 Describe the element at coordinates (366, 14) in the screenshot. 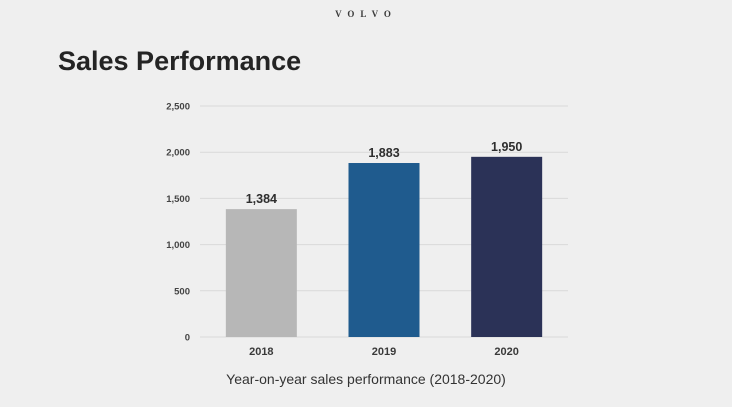

I see `brand-logo: VOLVO` at that location.